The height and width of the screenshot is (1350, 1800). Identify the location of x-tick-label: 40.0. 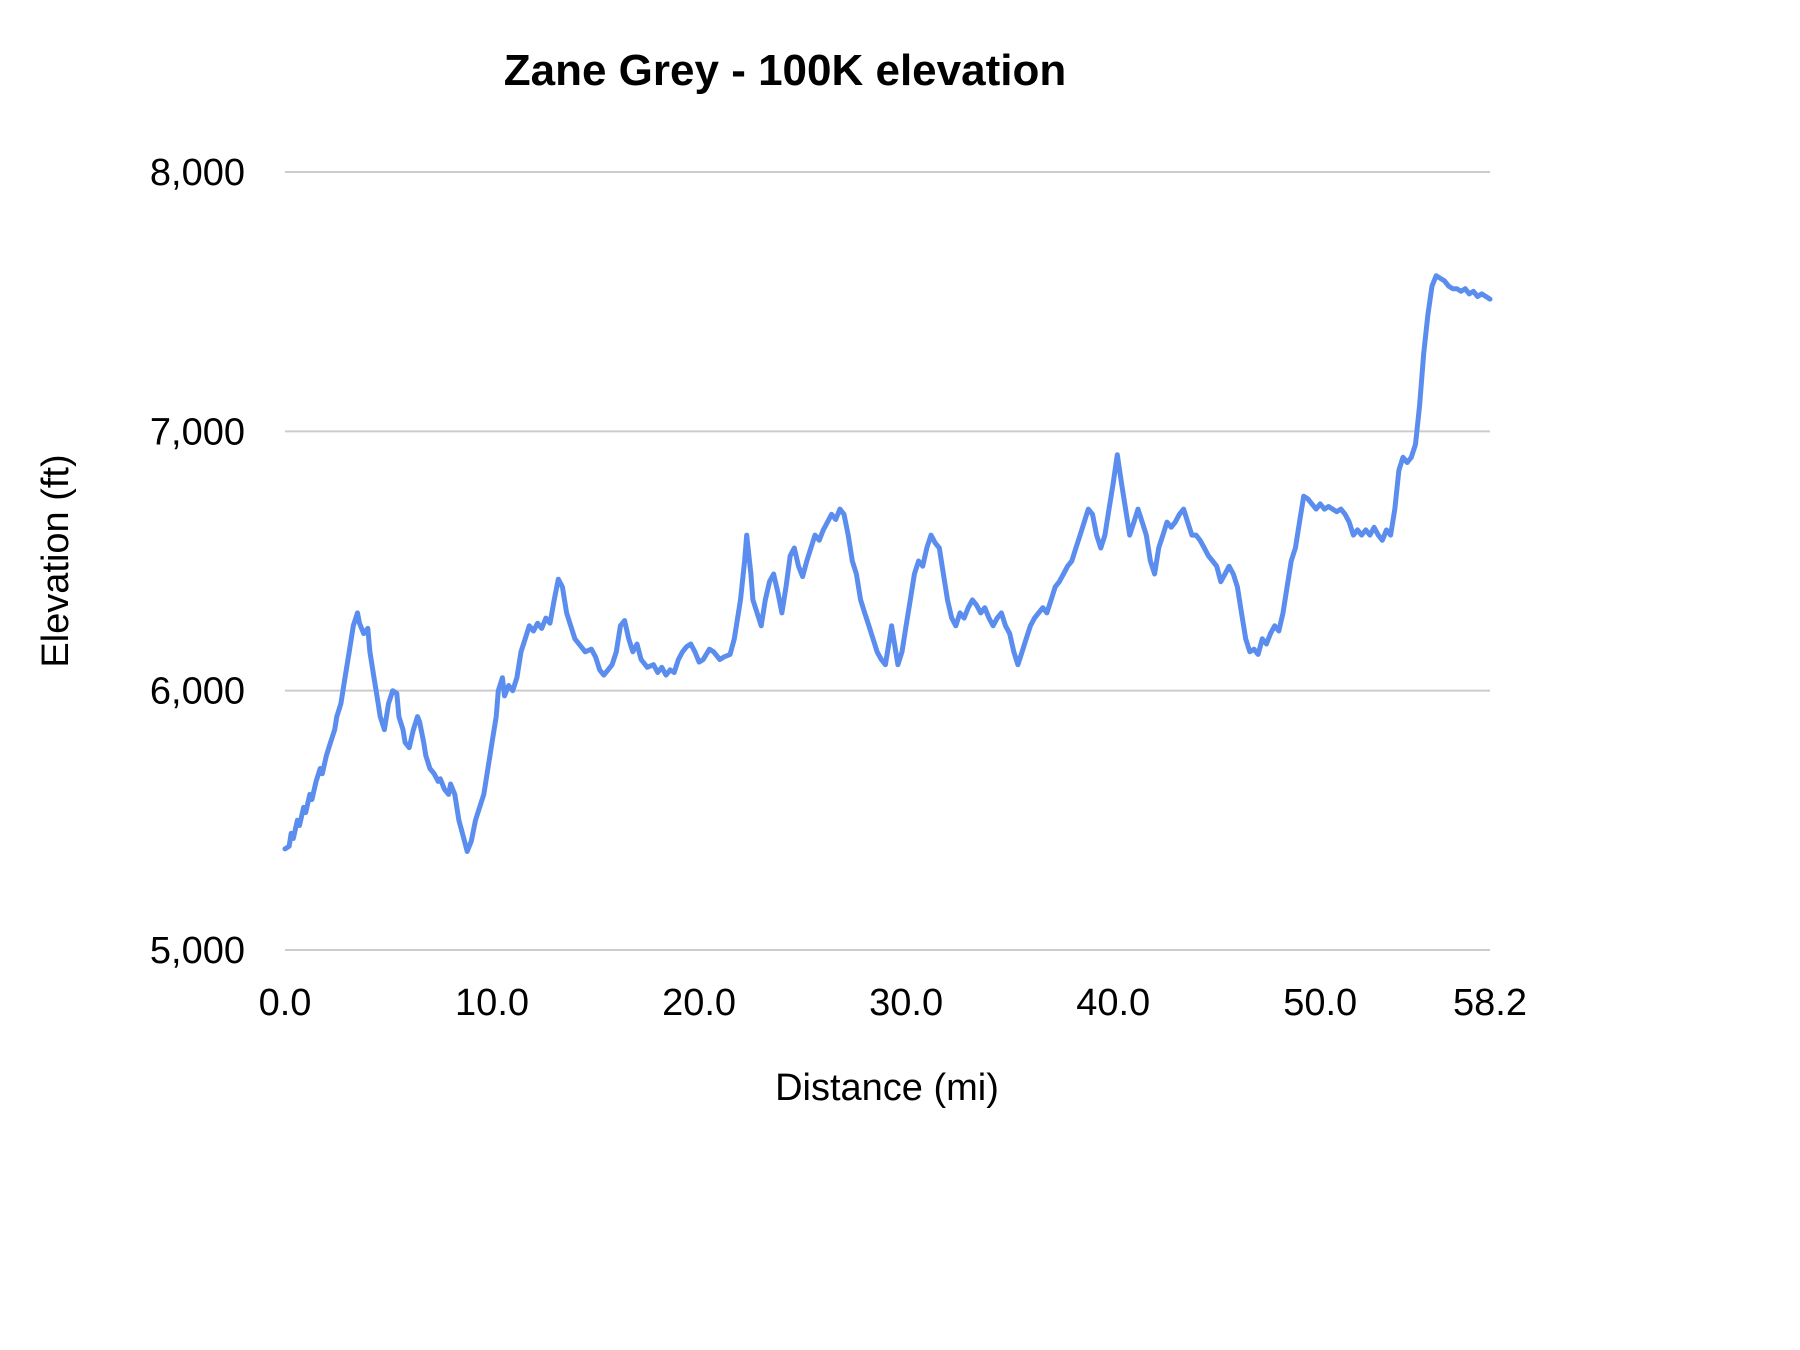
(1113, 1003).